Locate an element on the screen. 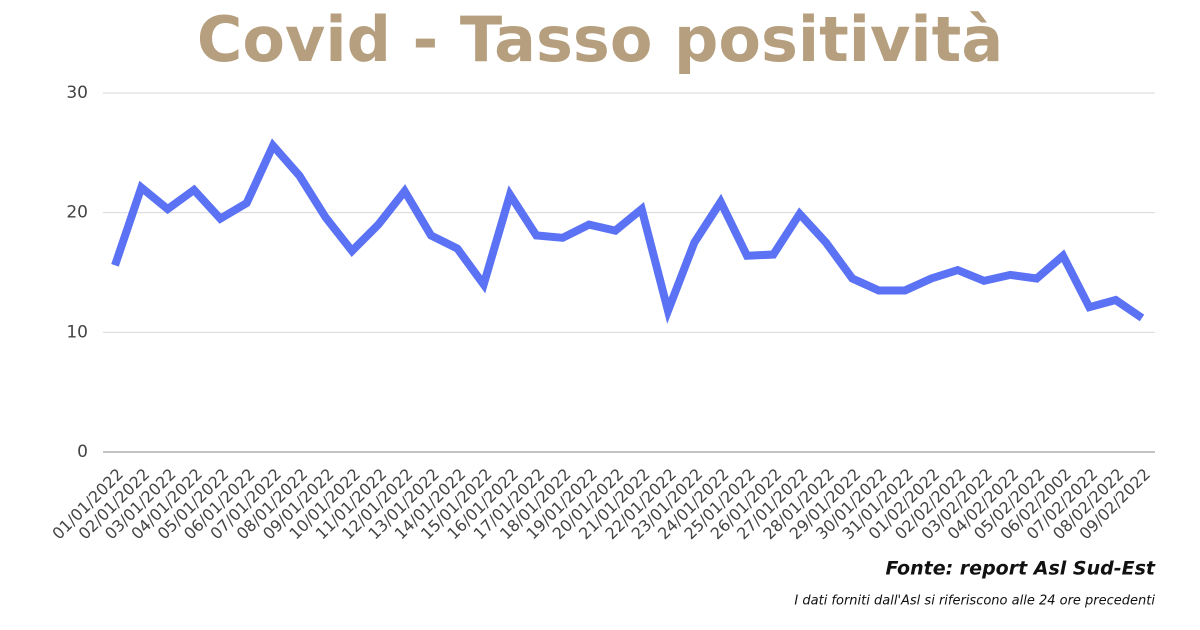 Image resolution: width=1200 pixels, height=630 pixels. y-tick-label: 20 is located at coordinates (77, 213).